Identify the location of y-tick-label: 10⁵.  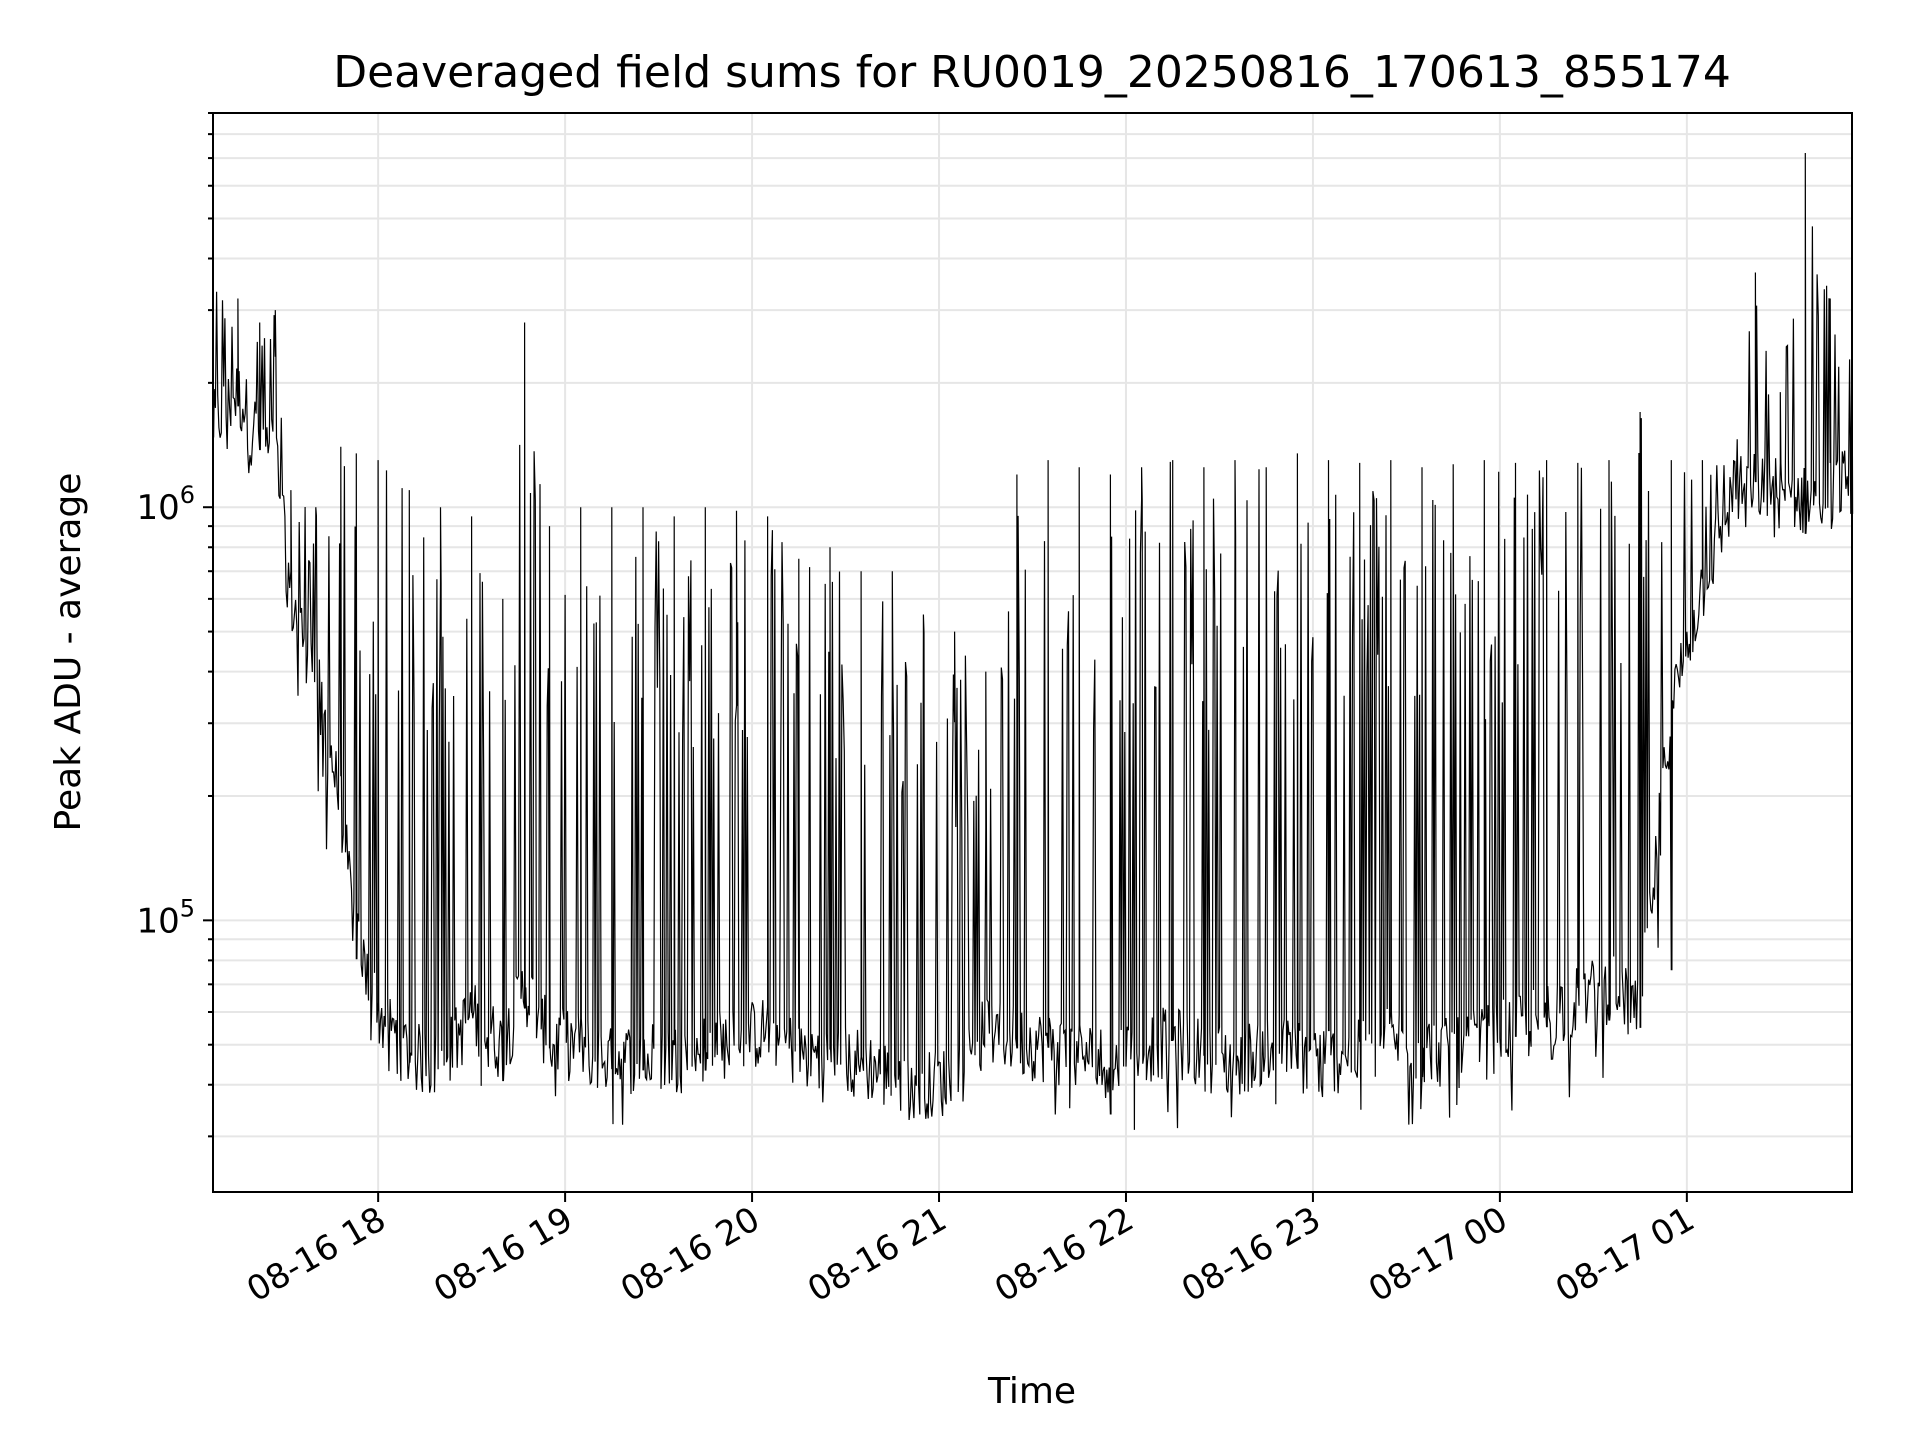
(165, 917).